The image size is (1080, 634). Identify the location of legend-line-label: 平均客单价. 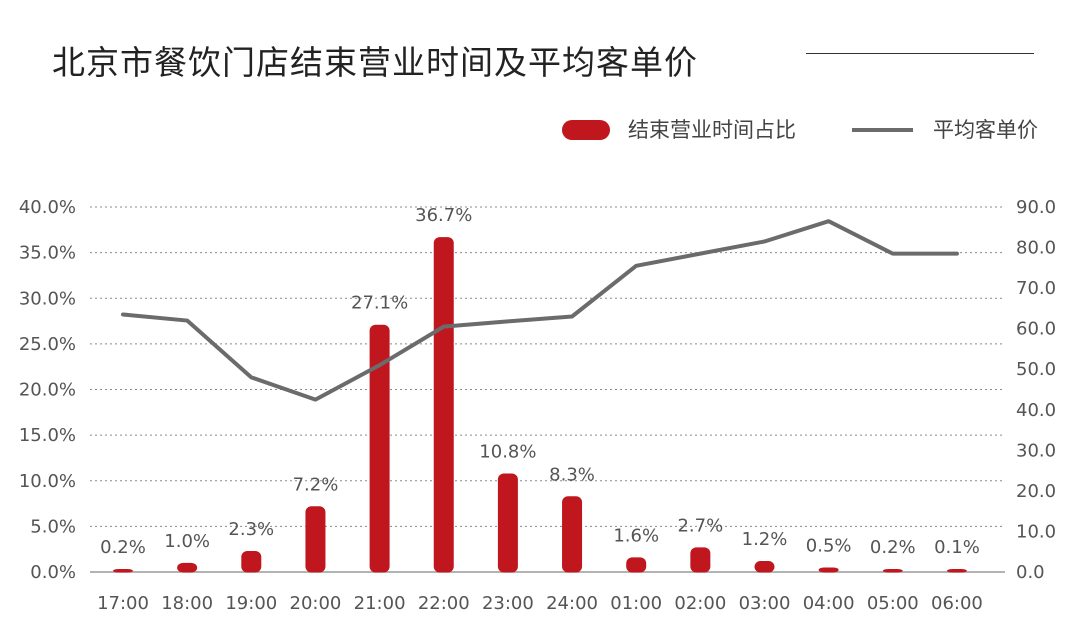
(985, 130).